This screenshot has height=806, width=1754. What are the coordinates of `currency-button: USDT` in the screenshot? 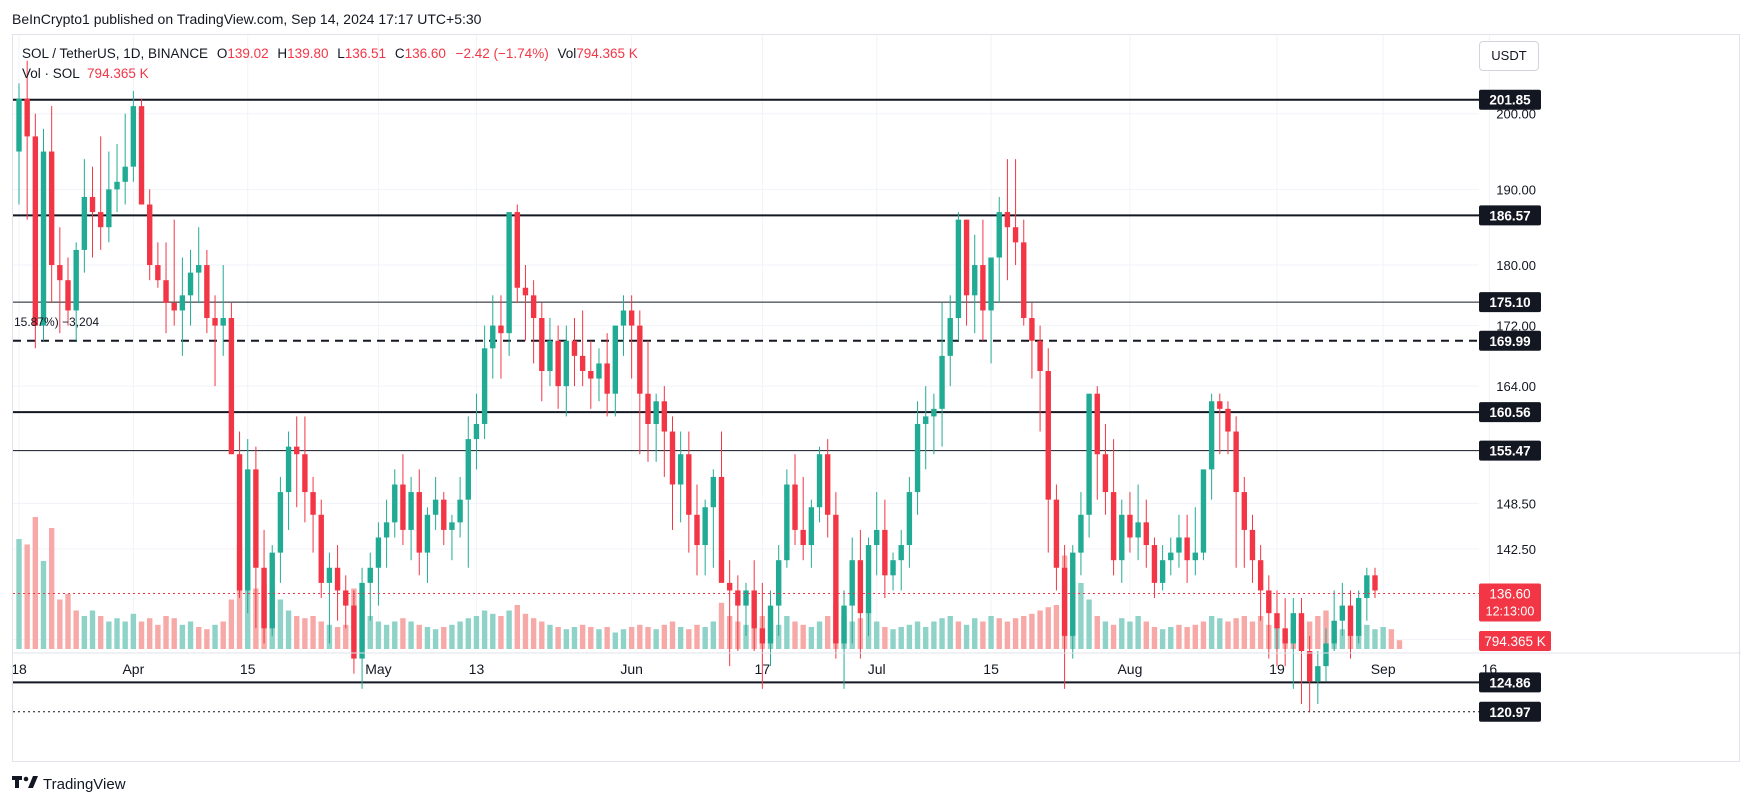 It's located at (1509, 56).